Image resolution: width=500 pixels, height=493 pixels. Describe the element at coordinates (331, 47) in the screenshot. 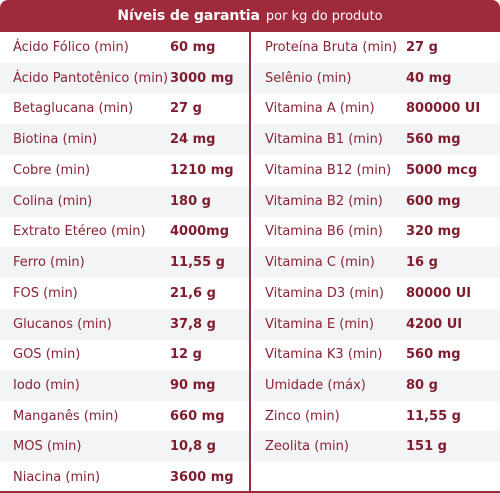

I see `nutrient-name: Proteína Bruta (min)` at that location.